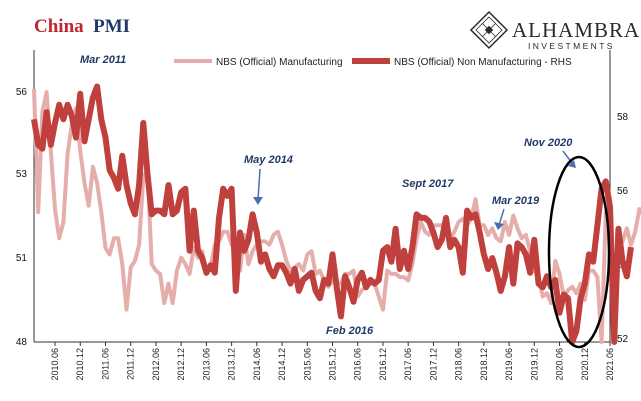 This screenshot has height=401, width=641. I want to click on x-tick-label: 2013.06, so click(206, 364).